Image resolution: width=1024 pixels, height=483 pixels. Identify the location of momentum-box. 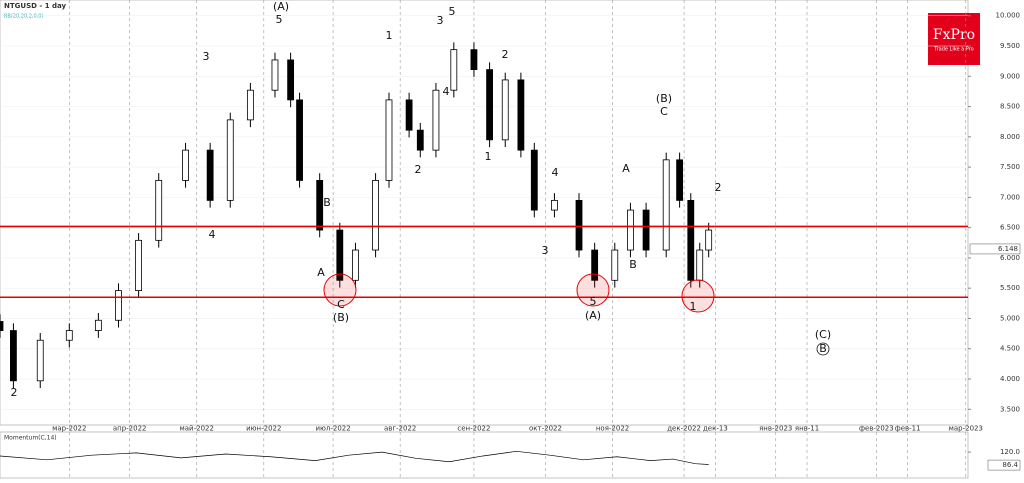
(1004, 465).